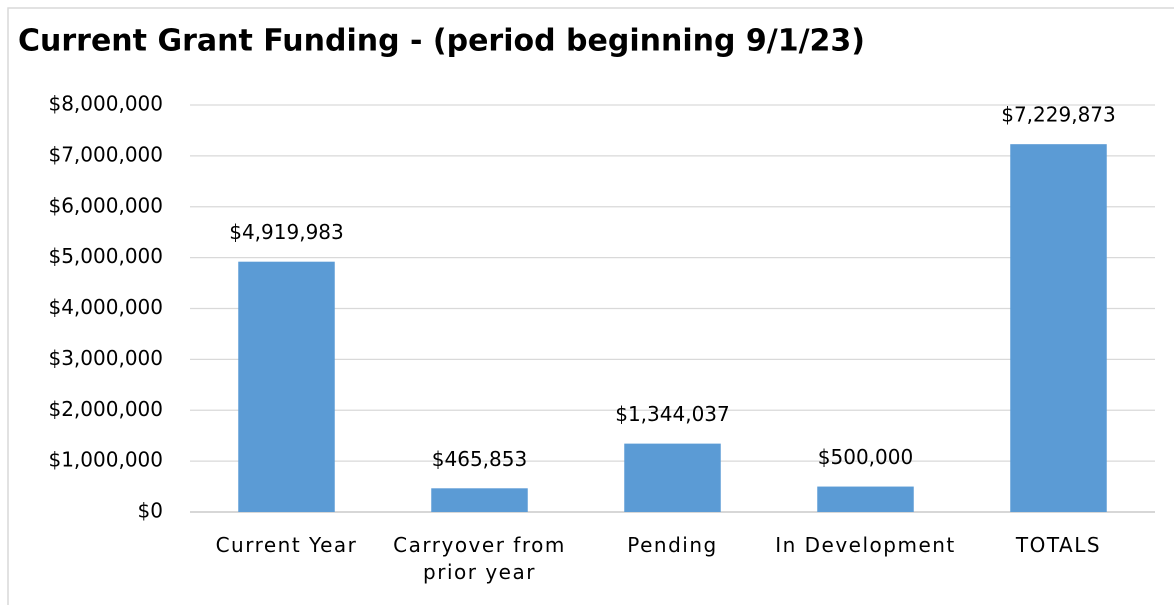 The height and width of the screenshot is (605, 1174). Describe the element at coordinates (672, 545) in the screenshot. I see `x-tick-label: Pending` at that location.